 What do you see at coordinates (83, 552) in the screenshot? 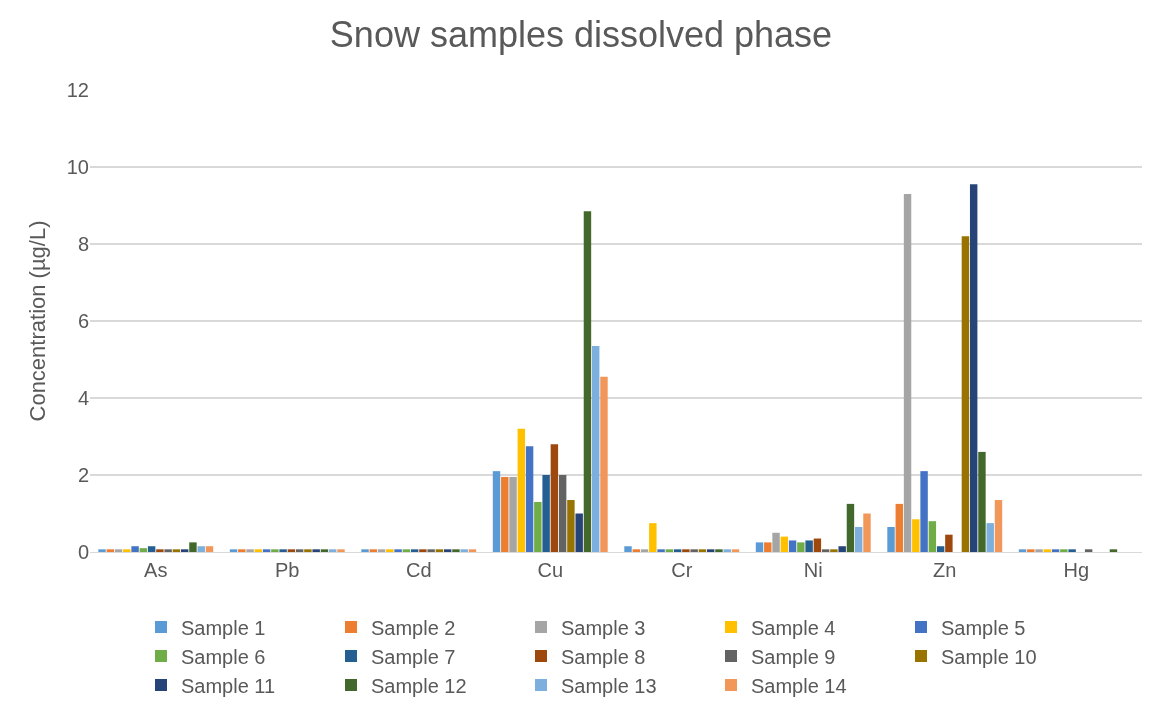
I see `y-tick-label: 0` at bounding box center [83, 552].